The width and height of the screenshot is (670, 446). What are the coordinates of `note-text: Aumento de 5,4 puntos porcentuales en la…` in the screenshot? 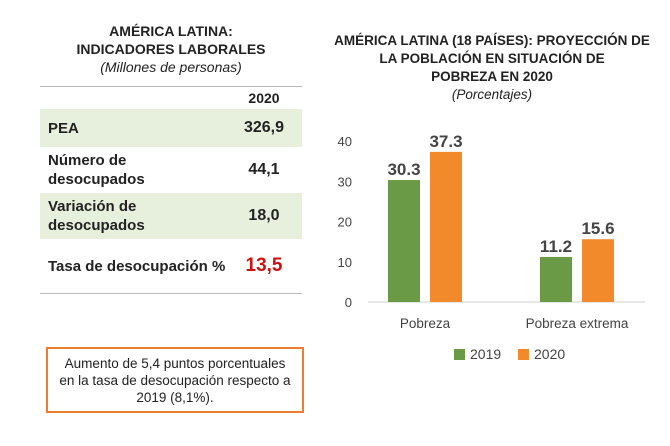 It's located at (175, 380).